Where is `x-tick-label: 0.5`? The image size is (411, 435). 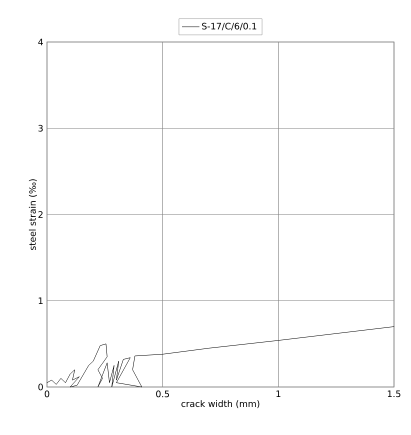
x-tick-label: 0.5 is located at coordinates (163, 394).